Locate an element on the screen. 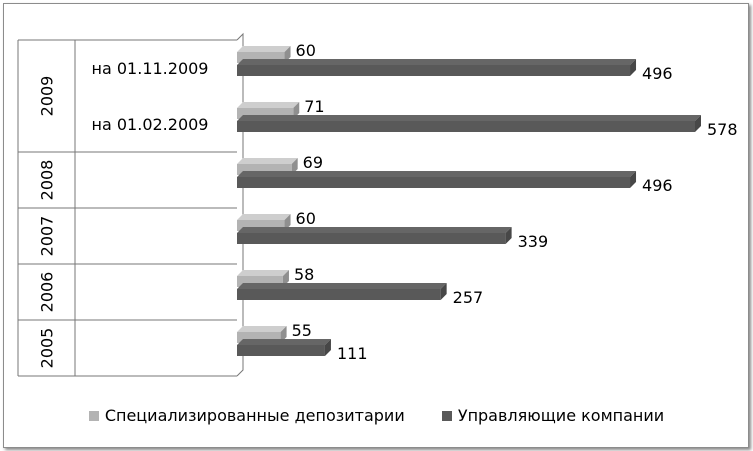  legend-swatch-depositaries is located at coordinates (93, 415).